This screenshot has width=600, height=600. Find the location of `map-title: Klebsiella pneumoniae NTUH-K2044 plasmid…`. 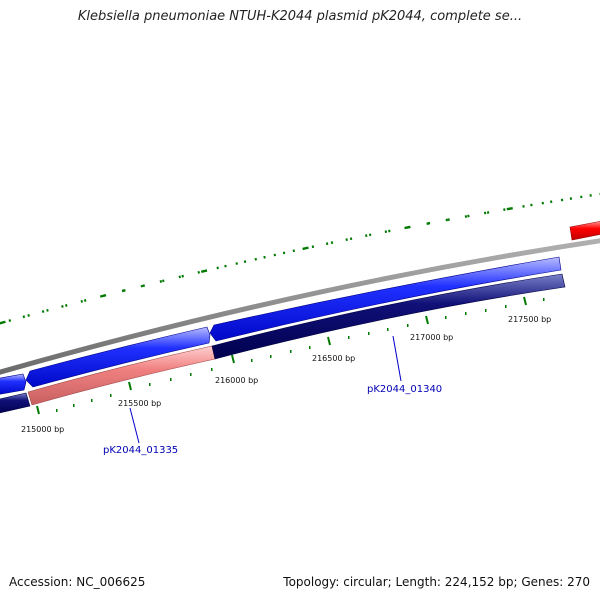

map-title: Klebsiella pneumoniae NTUH-K2044 plasmid… is located at coordinates (300, 16).